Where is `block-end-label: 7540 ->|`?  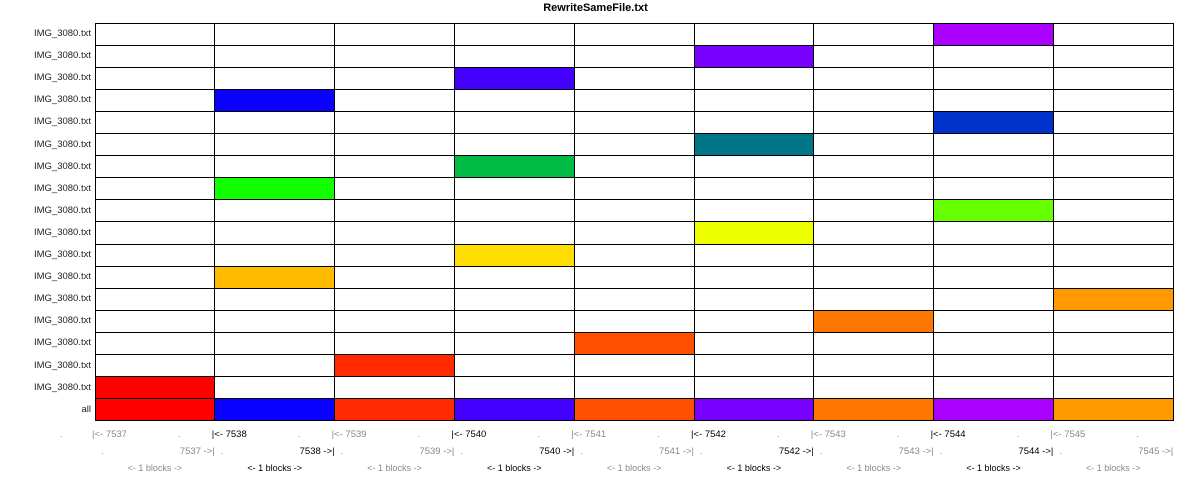 block-end-label: 7540 ->| is located at coordinates (557, 451).